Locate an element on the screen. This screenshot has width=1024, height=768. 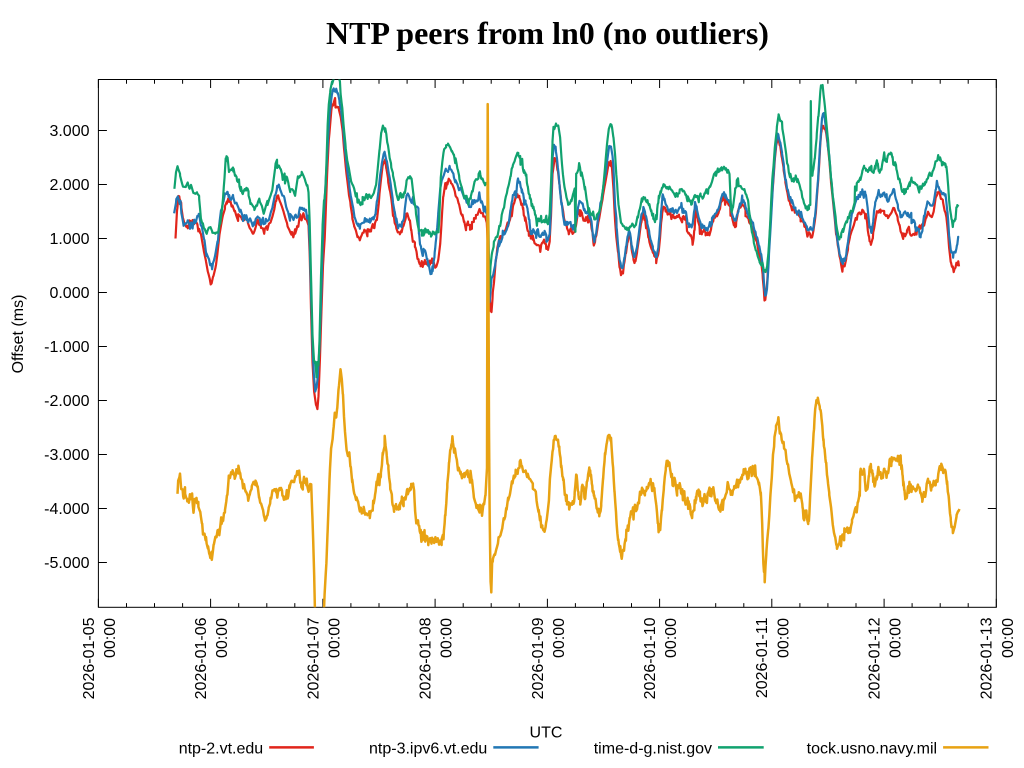
svg-text:NTP peers from ln0 (no outlier: NTP peers from ln0 (no outliers) is located at coordinates (547, 33).